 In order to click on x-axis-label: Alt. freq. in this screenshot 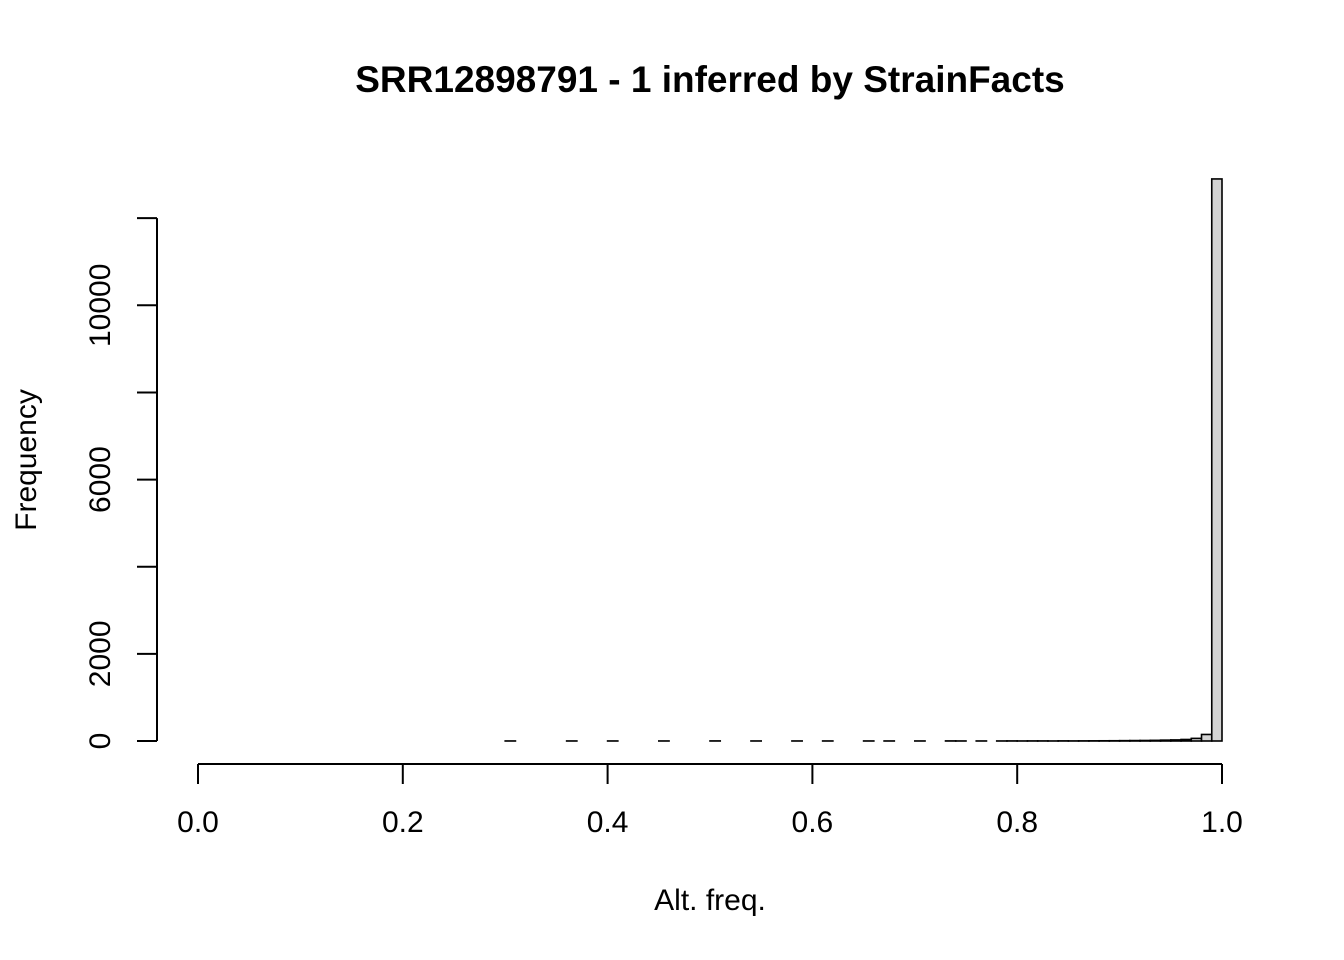, I will do `click(710, 900)`.